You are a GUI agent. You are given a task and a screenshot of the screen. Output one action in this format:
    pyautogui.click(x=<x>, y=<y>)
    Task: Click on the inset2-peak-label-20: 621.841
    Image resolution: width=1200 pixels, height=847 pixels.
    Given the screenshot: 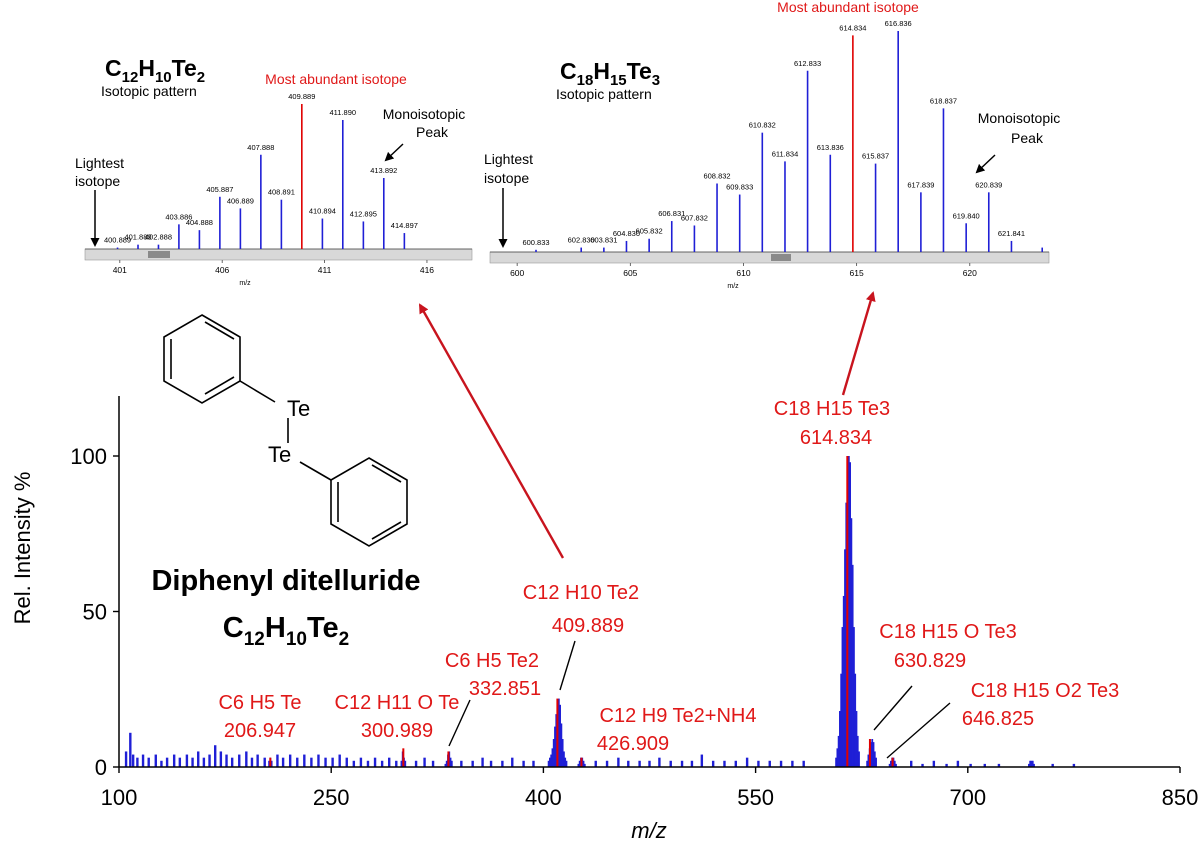 What is the action you would take?
    pyautogui.click(x=1011, y=233)
    